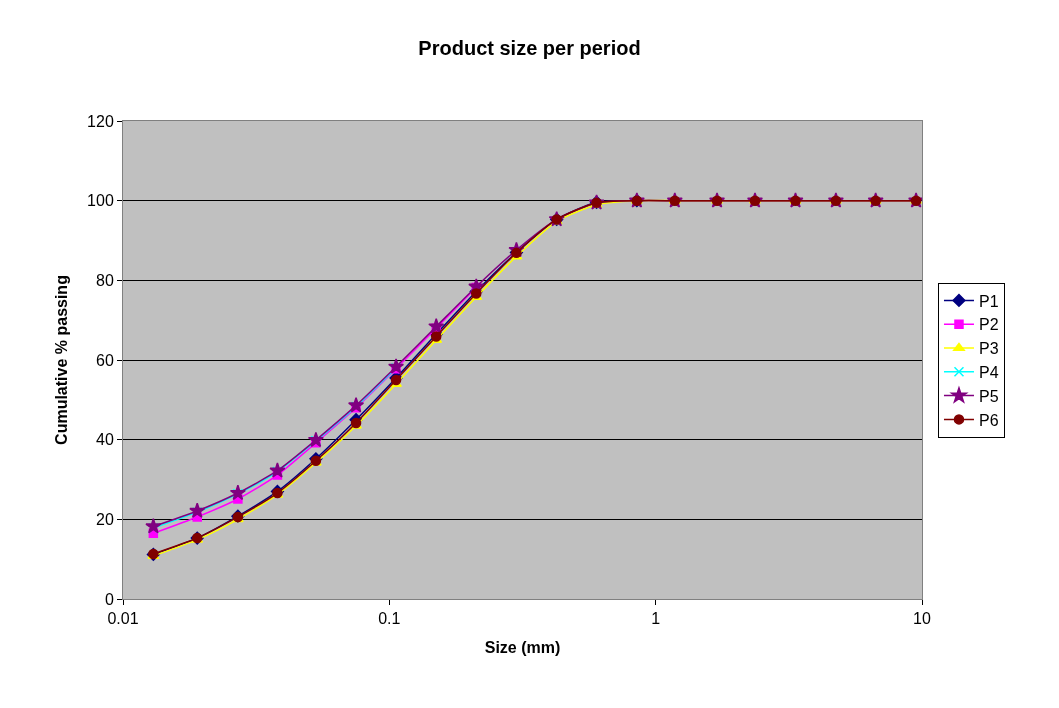 Image resolution: width=1059 pixels, height=708 pixels. I want to click on legend-label: P1, so click(988, 301).